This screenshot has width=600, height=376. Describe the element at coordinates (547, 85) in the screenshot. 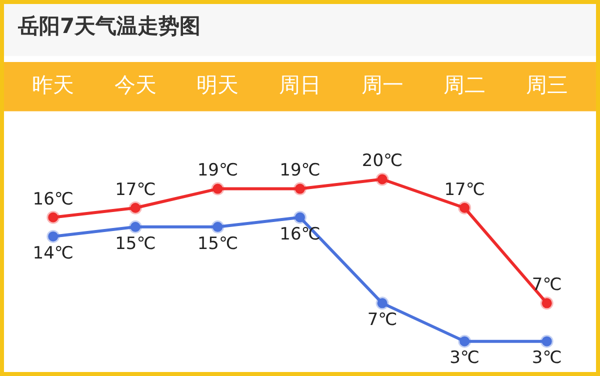

I see `x-tick-label: 周三` at that location.